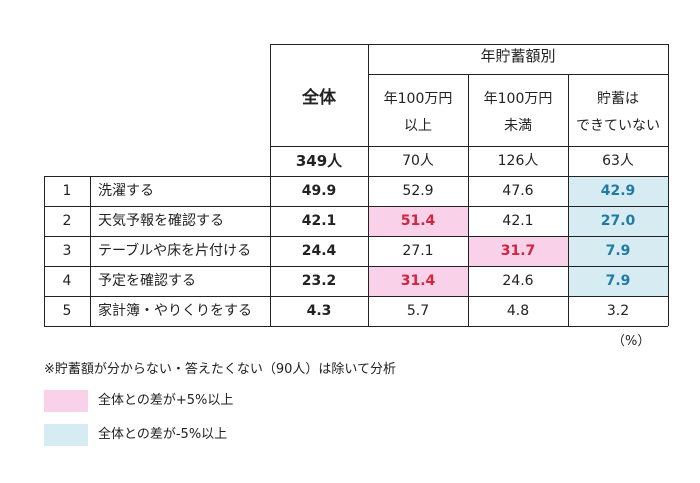 Image resolution: width=700 pixels, height=483 pixels. Describe the element at coordinates (518, 311) in the screenshot. I see `row-value-col-2: 4.8` at that location.